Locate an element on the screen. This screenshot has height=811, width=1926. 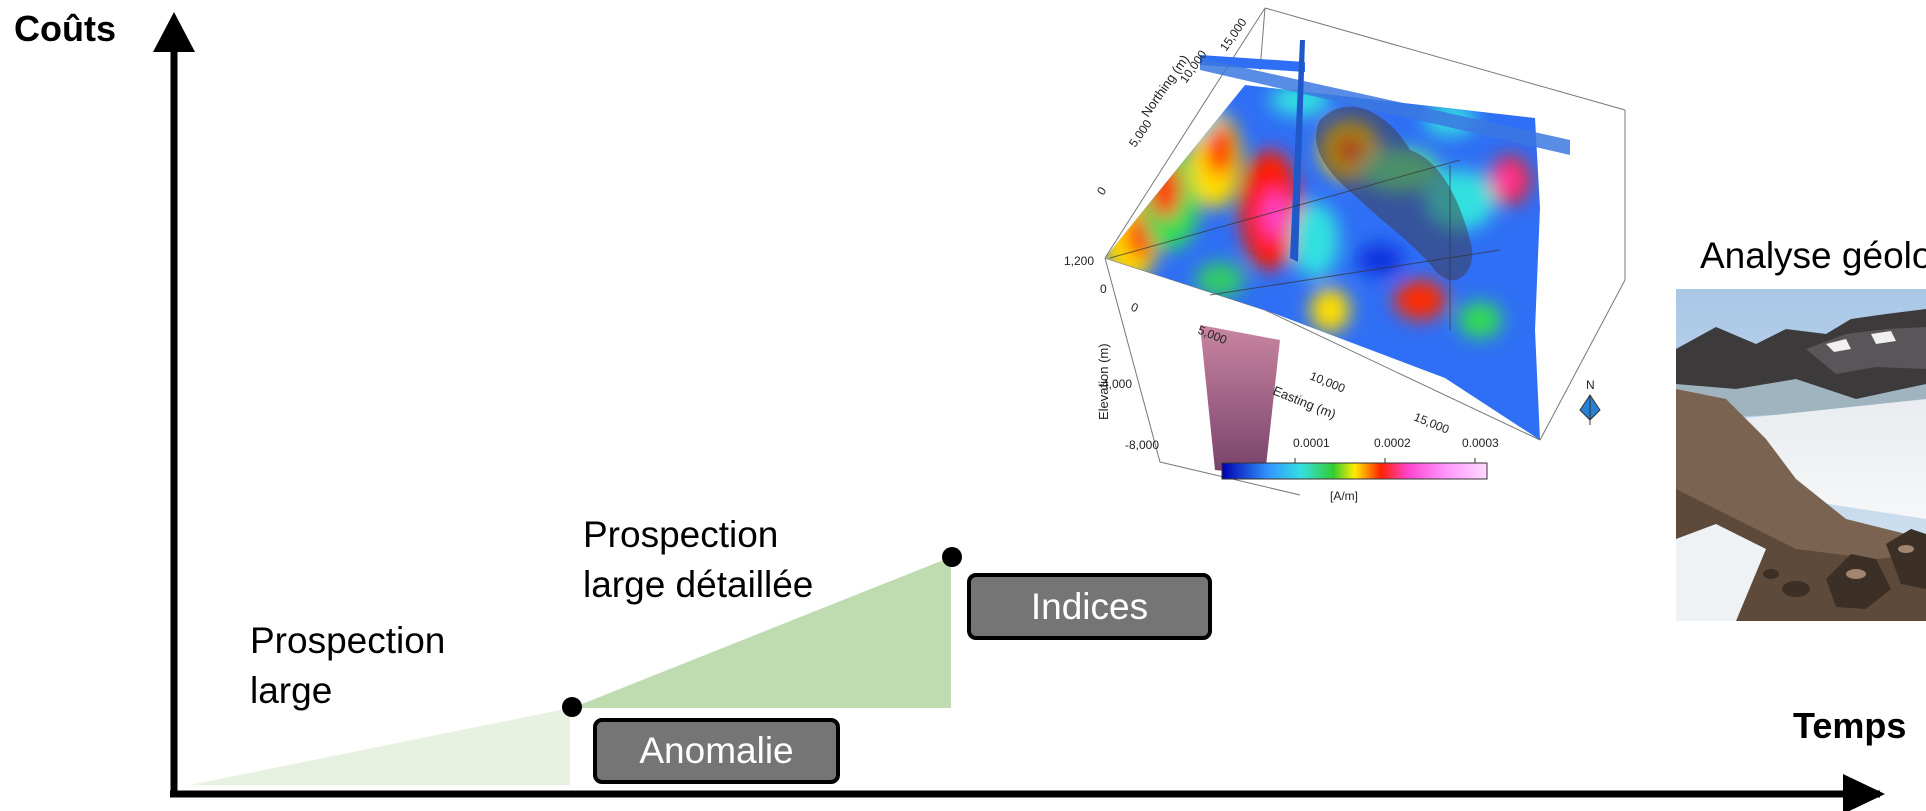
north-arrow-icon is located at coordinates (1590, 409).